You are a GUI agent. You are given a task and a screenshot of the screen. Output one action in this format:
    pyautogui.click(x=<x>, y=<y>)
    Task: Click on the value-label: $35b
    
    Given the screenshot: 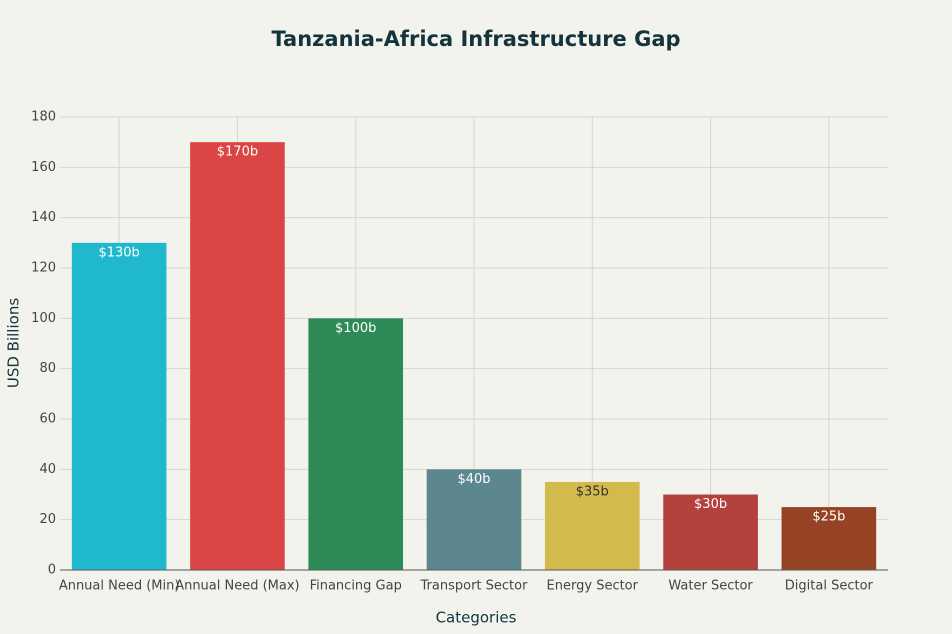 What is the action you would take?
    pyautogui.click(x=592, y=491)
    